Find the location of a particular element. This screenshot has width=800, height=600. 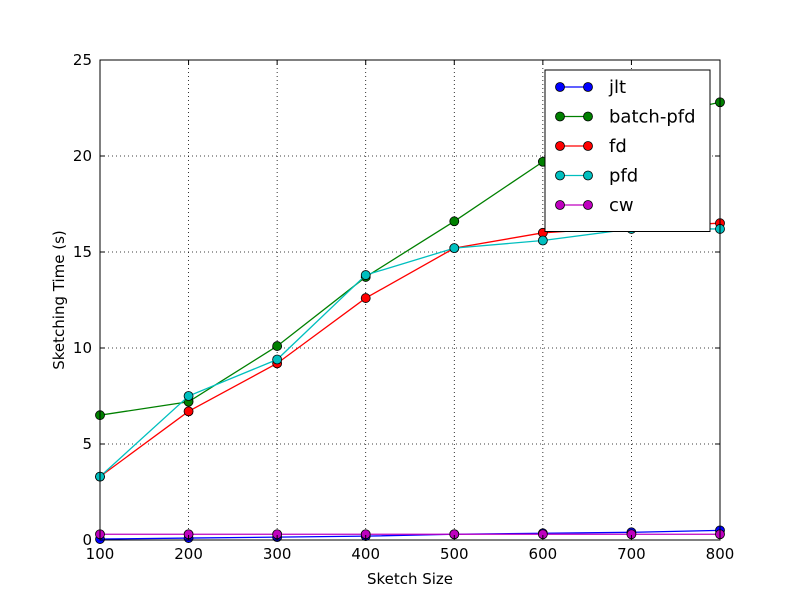

y-tick-label: 10 is located at coordinates (82, 348).